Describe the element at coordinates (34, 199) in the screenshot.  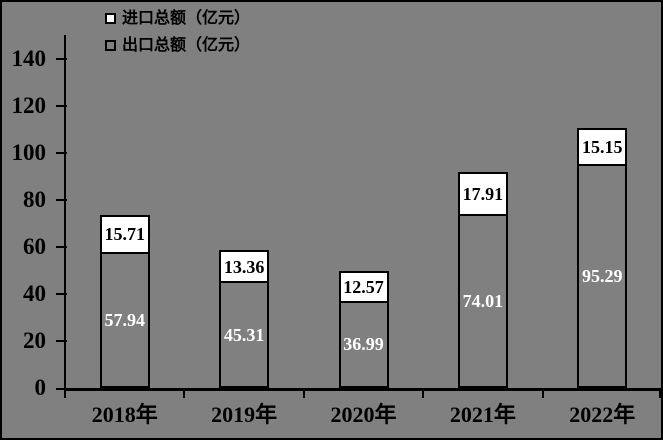
I see `y-axis-tick-label: 80` at that location.